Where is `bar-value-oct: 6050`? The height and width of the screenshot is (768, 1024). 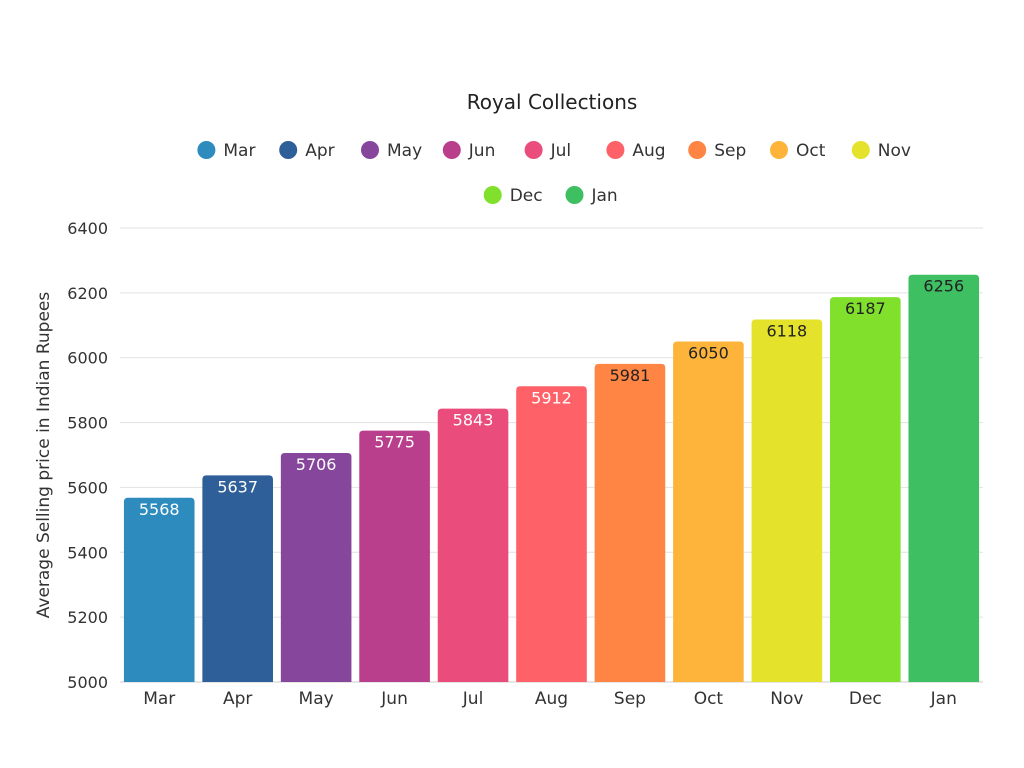
bar-value-oct: 6050 is located at coordinates (708, 353).